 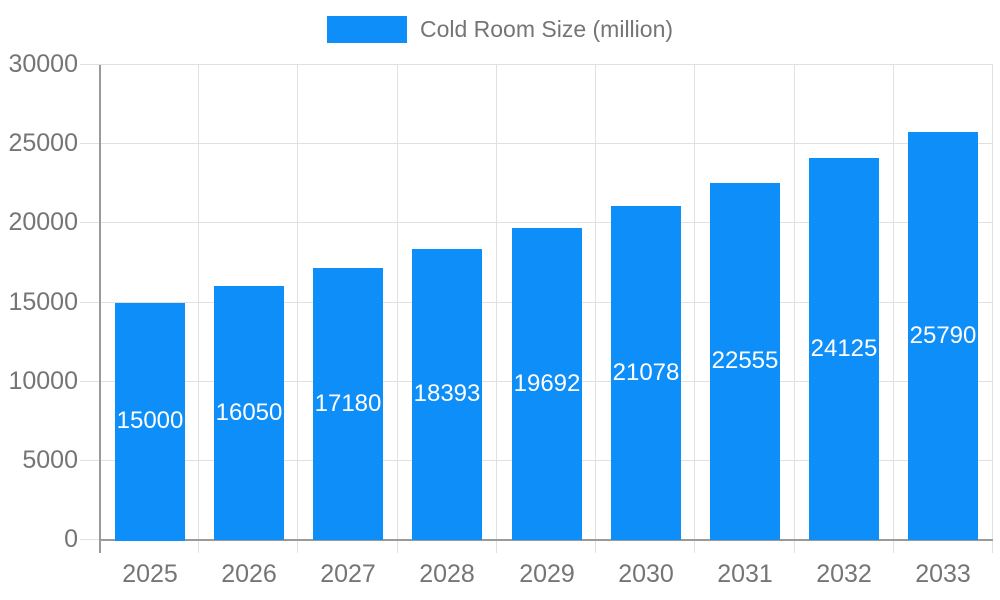 What do you see at coordinates (447, 574) in the screenshot?
I see `x-axis-tick-label: 2028` at bounding box center [447, 574].